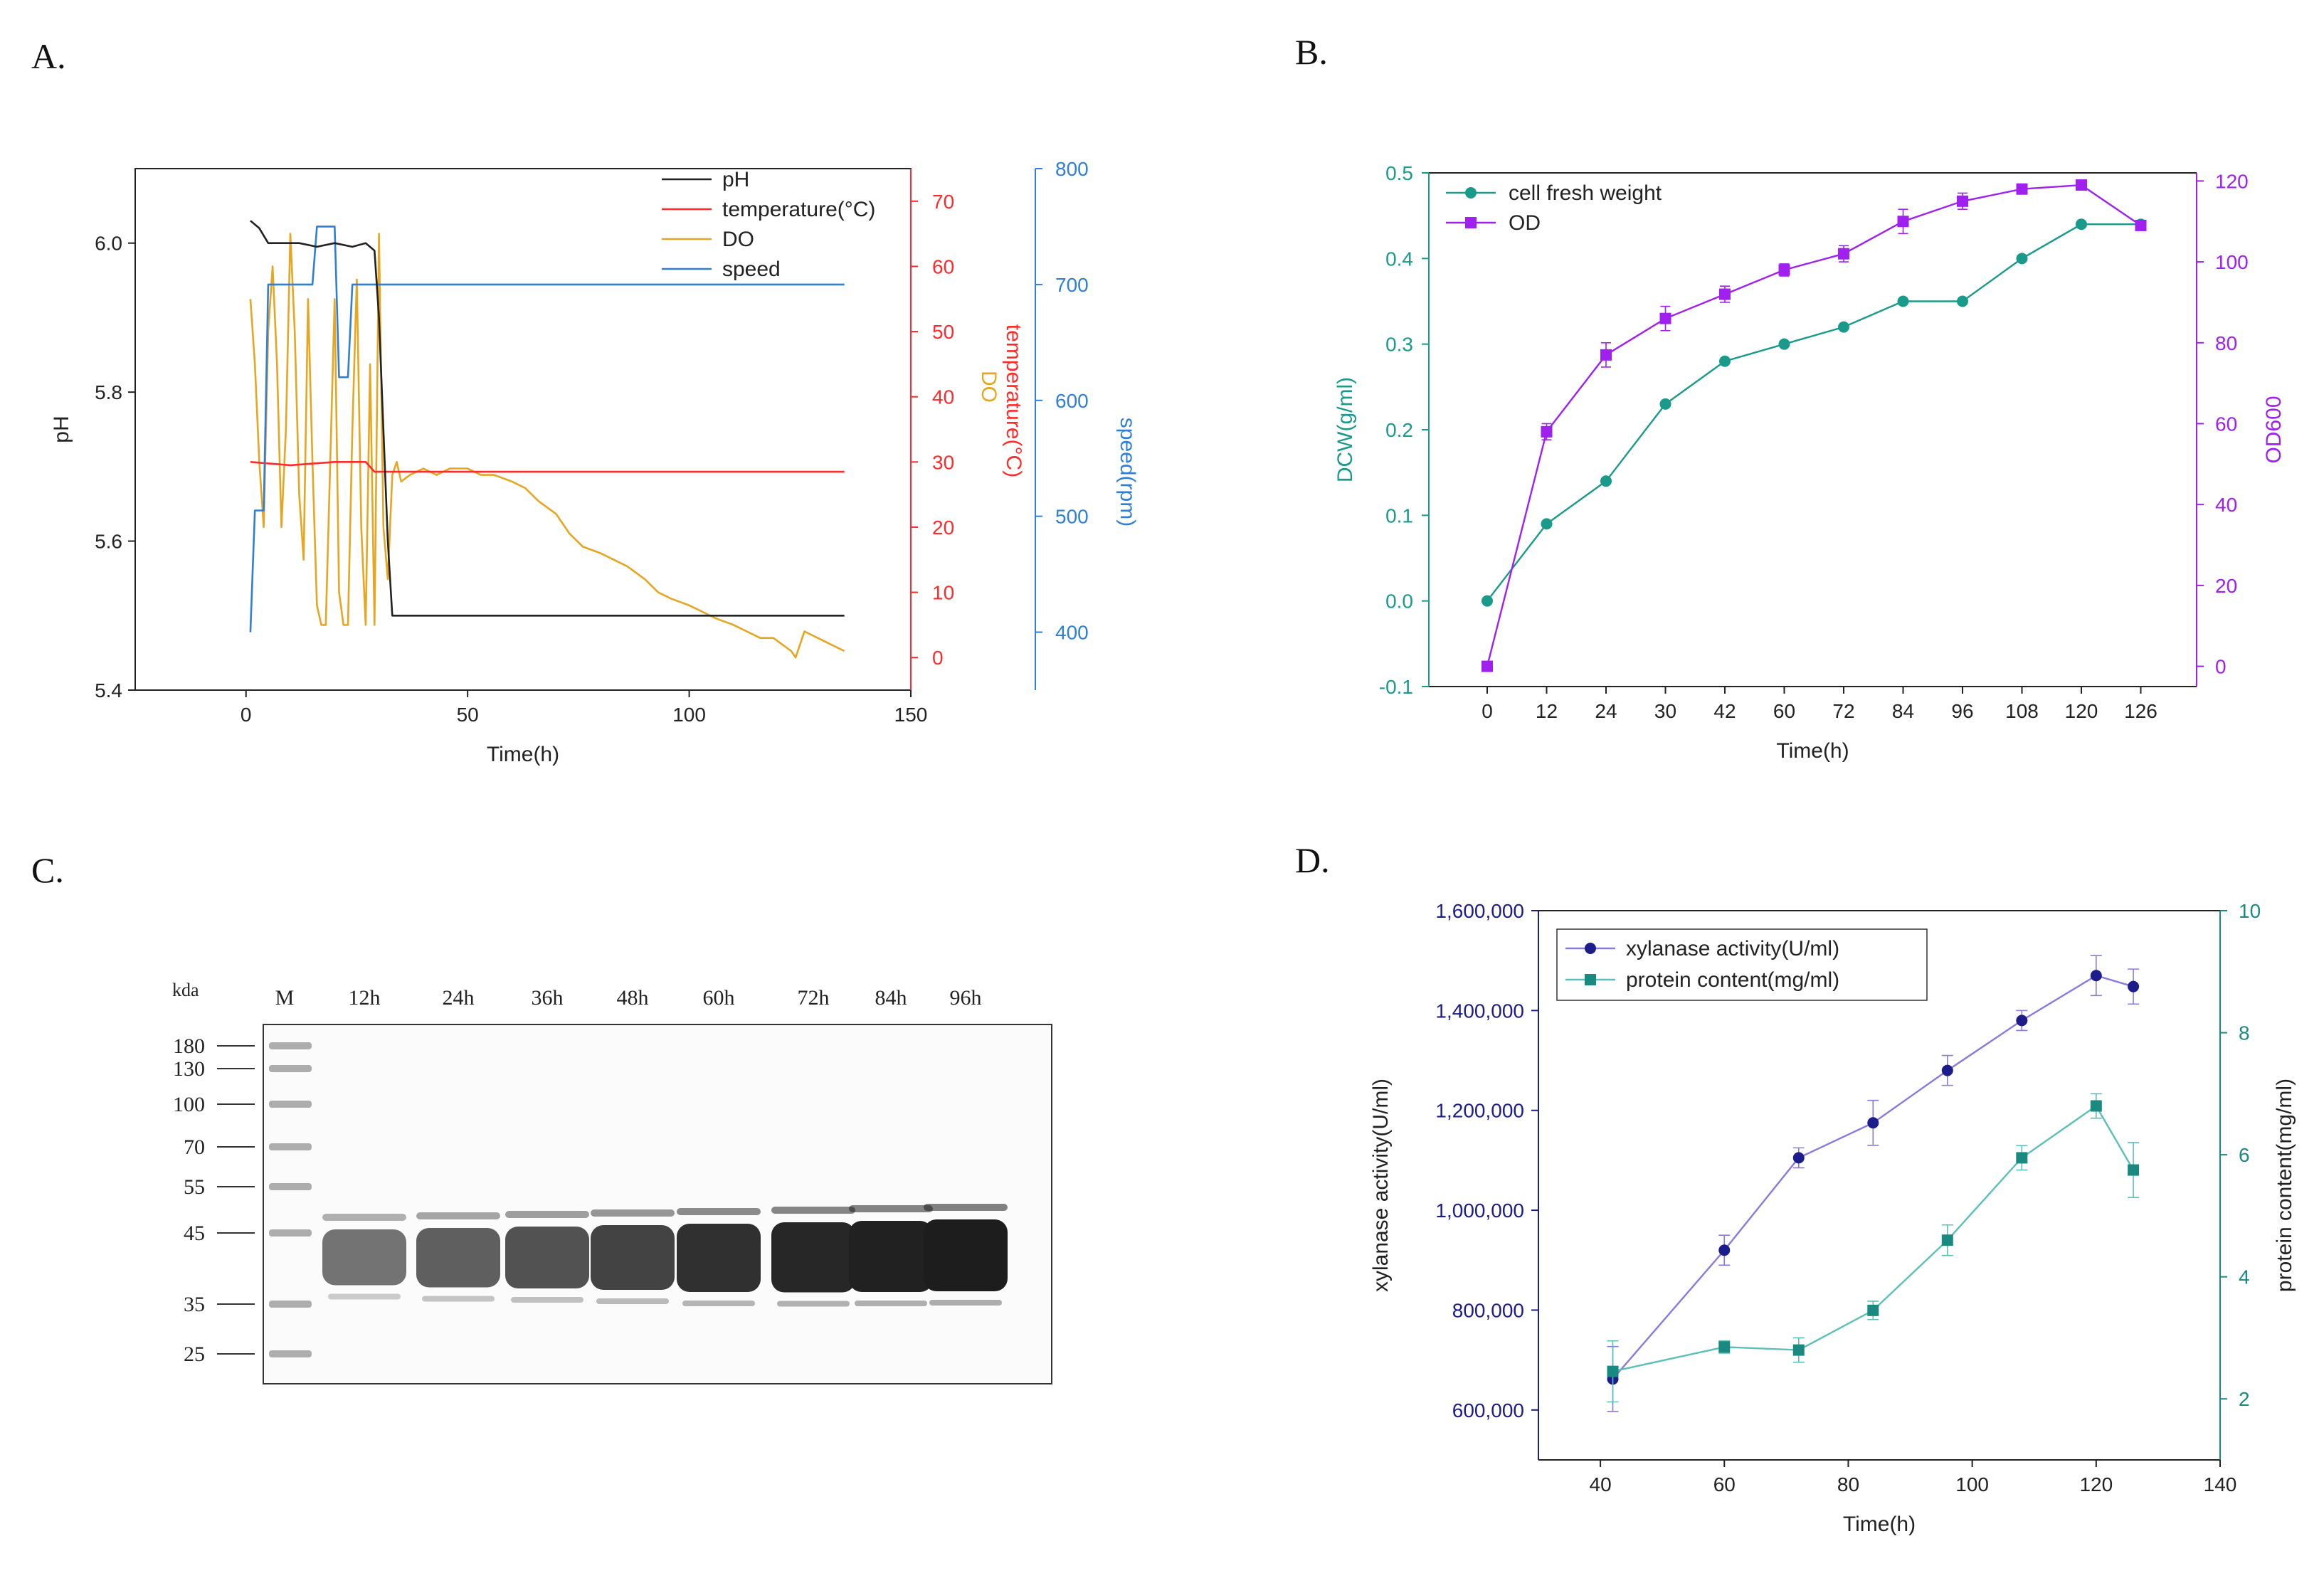  Describe the element at coordinates (108, 244) in the screenshot. I see `ph-tick-label: 6.0` at that location.